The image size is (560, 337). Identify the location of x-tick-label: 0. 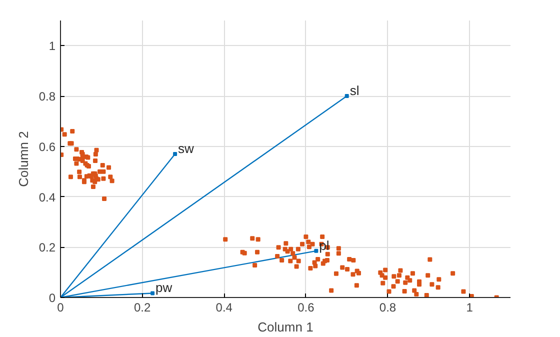
(60, 307).